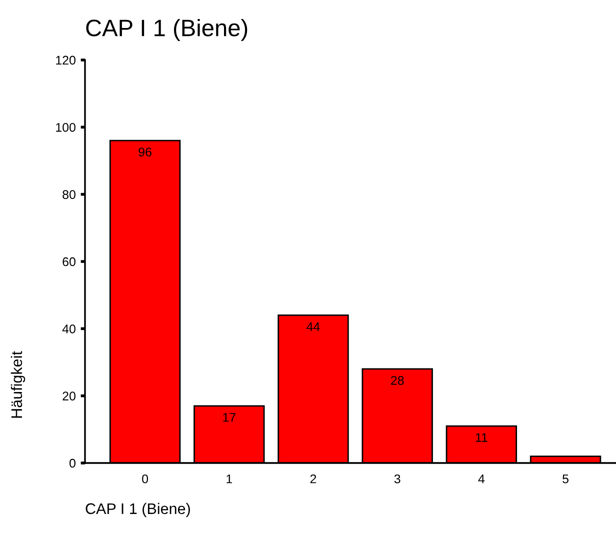 This screenshot has height=545, width=616. I want to click on x-tick-label: 5, so click(565, 479).